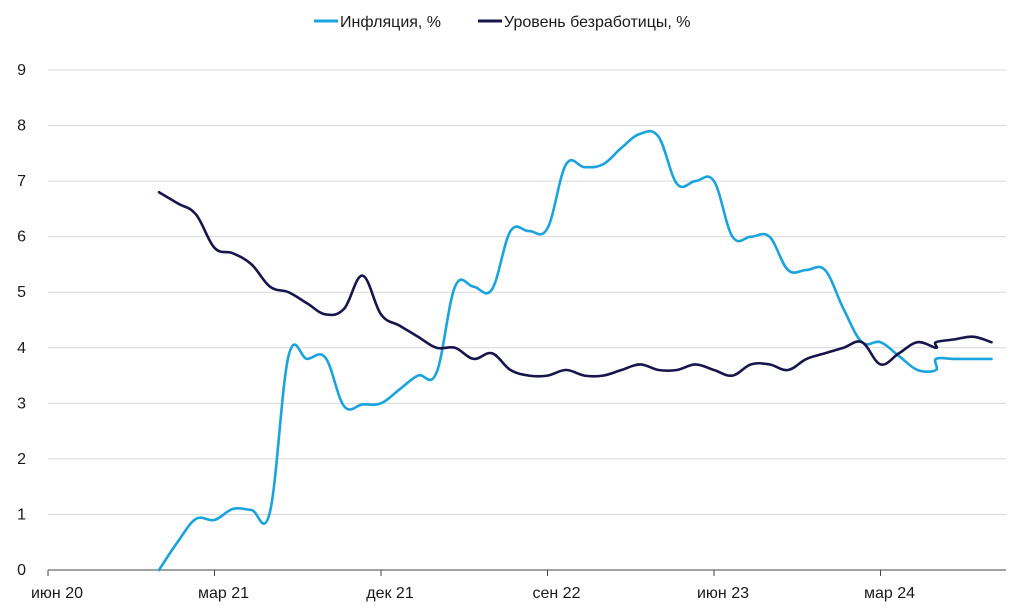 The width and height of the screenshot is (1024, 612). What do you see at coordinates (223, 593) in the screenshot?
I see `x-tick-label: мар 21` at bounding box center [223, 593].